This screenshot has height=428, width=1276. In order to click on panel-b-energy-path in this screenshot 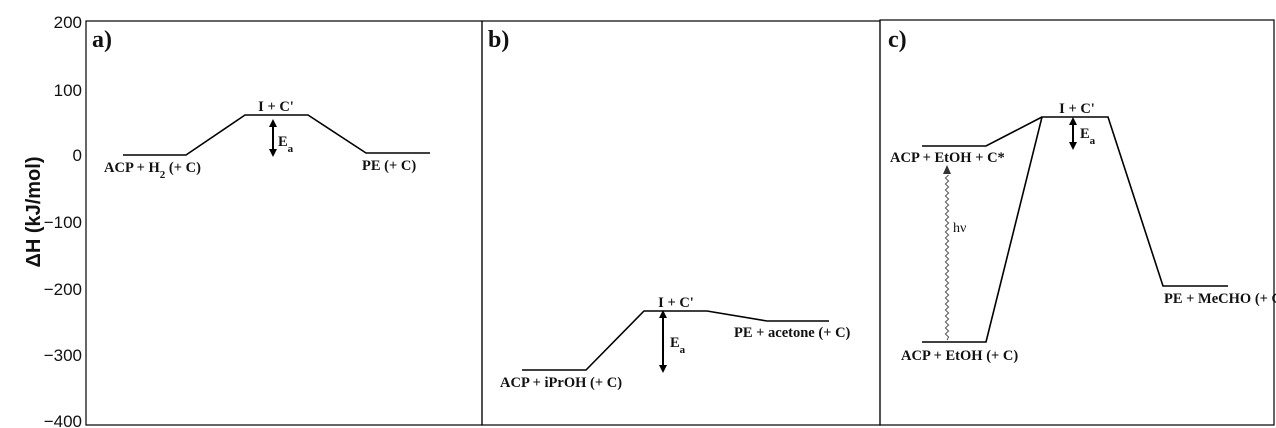, I will do `click(675, 340)`.